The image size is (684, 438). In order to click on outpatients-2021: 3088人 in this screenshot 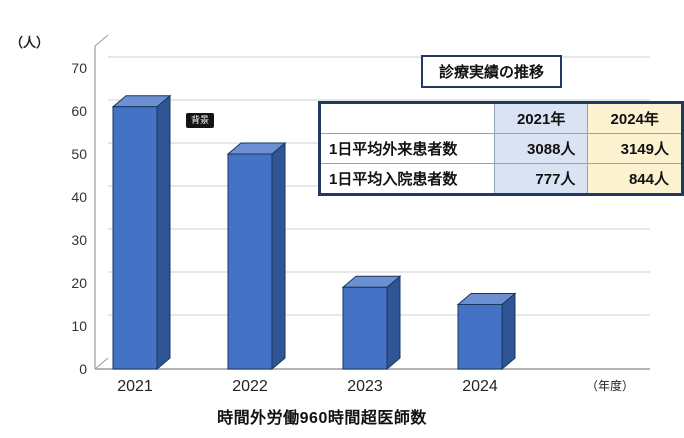, I will do `click(541, 148)`.